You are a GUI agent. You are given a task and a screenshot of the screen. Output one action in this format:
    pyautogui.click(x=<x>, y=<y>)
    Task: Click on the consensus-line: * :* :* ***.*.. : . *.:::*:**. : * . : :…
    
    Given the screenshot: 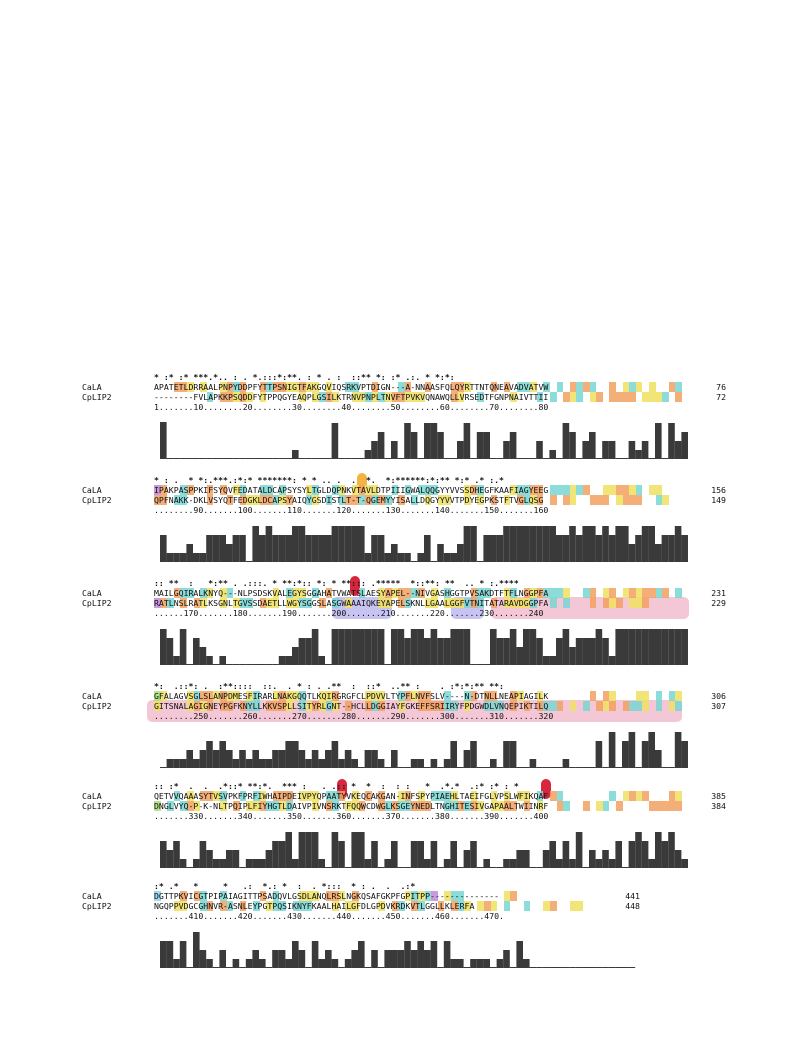 What is the action you would take?
    pyautogui.click(x=304, y=377)
    